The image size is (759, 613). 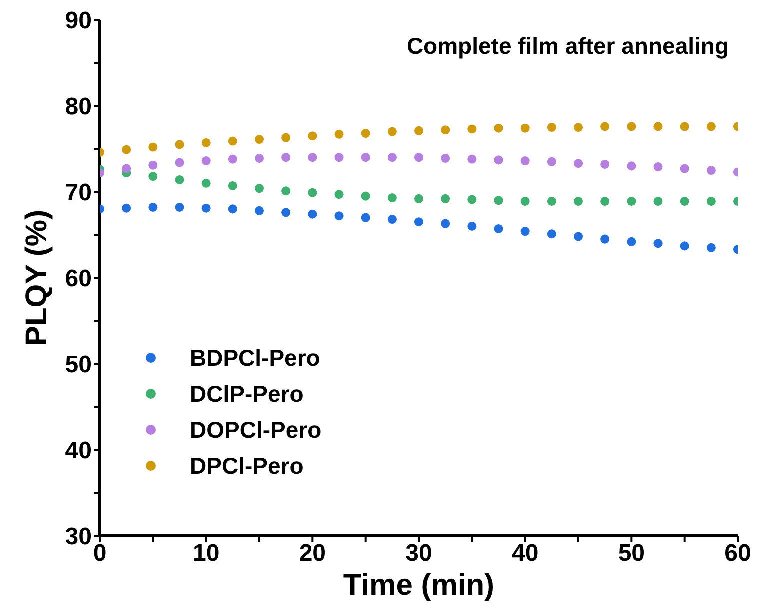 I want to click on annotation: Complete film after annealing, so click(x=567, y=46).